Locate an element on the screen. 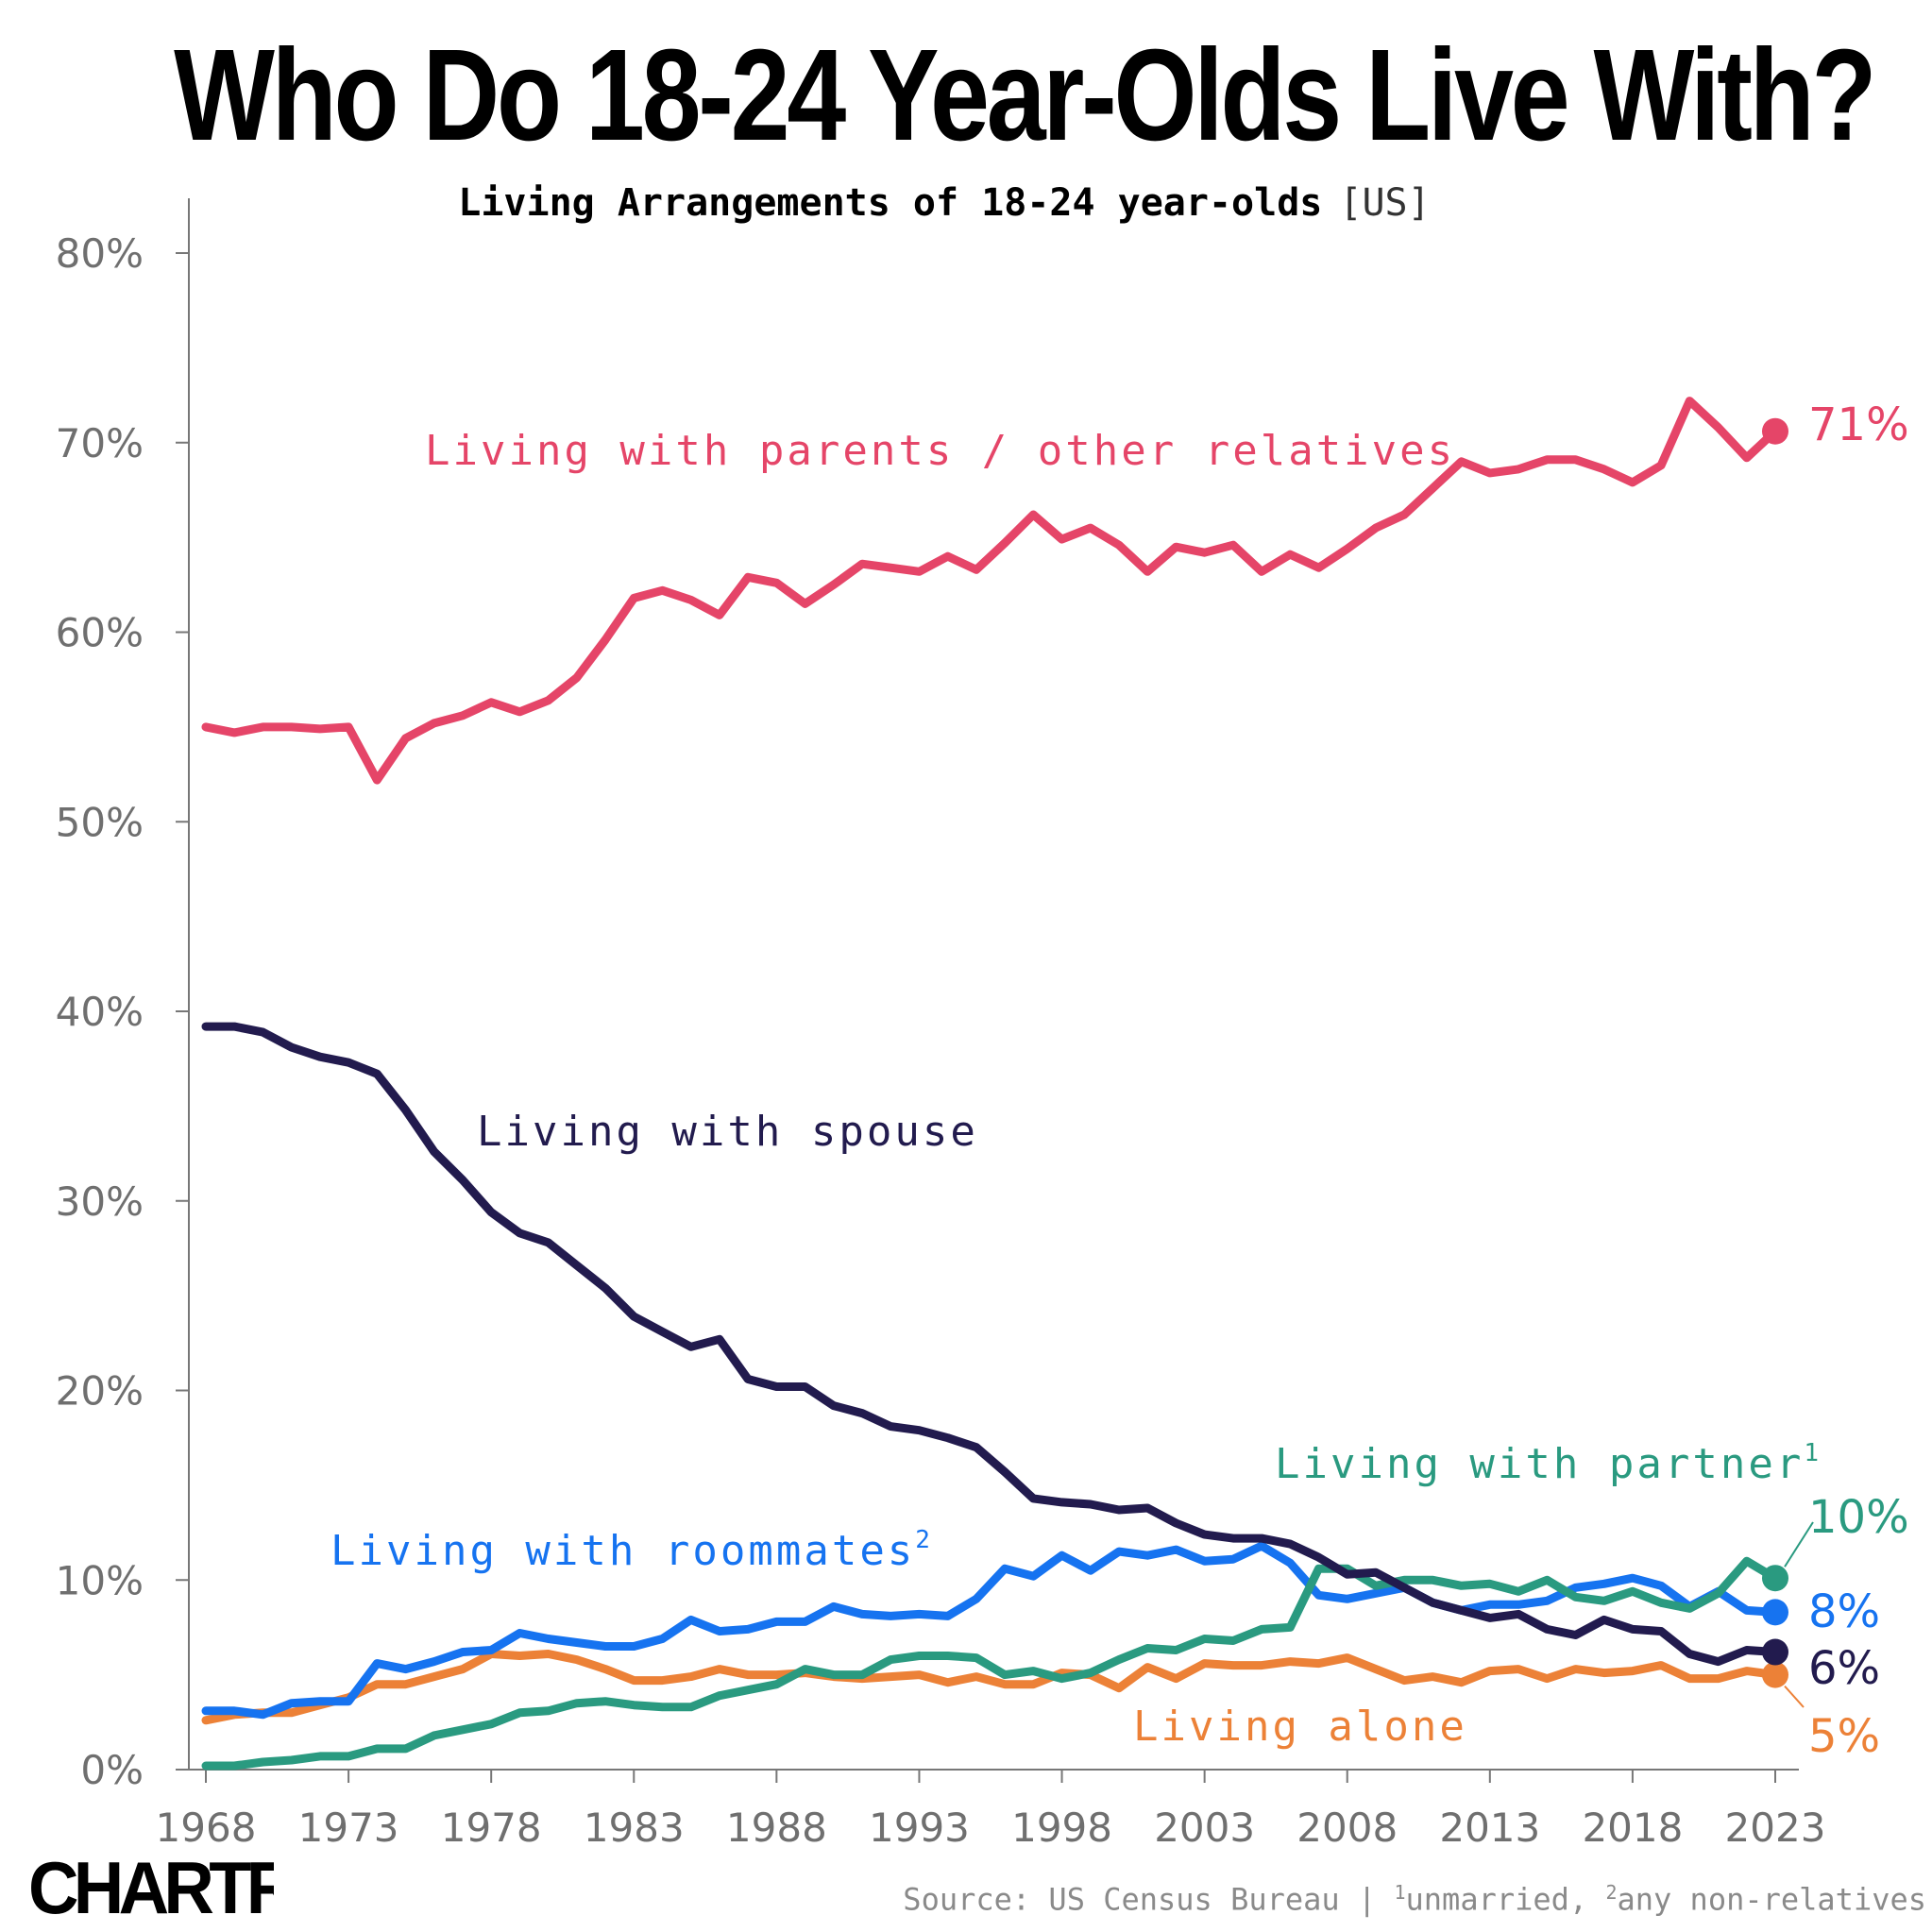 The height and width of the screenshot is (1932, 1932). chartr-logo: CHARTR is located at coordinates (151, 1886).